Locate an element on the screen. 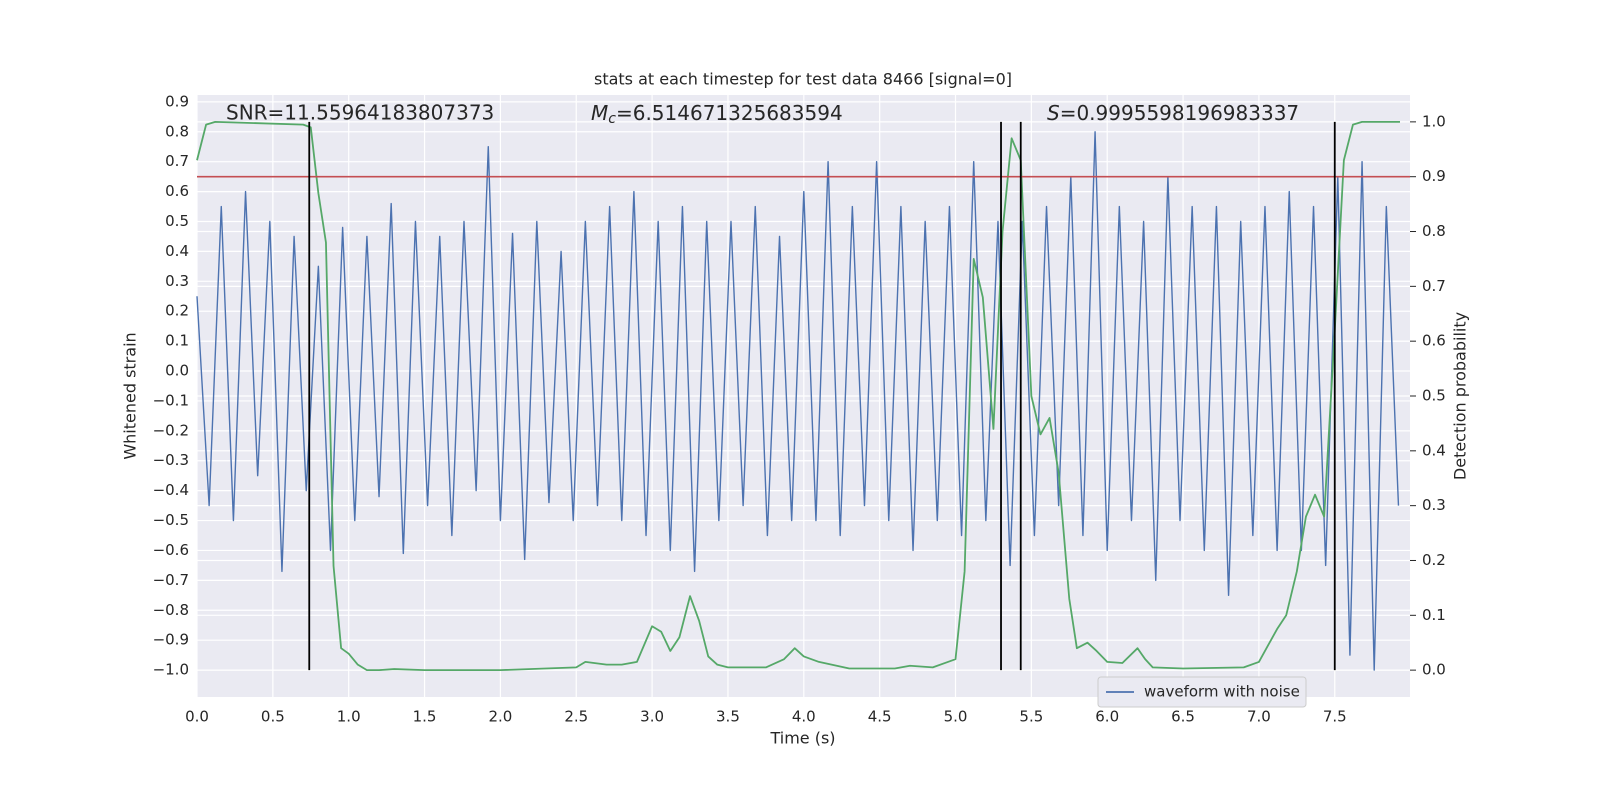 The height and width of the screenshot is (804, 1600). mc-text: =6.514671325683594 is located at coordinates (729, 113).